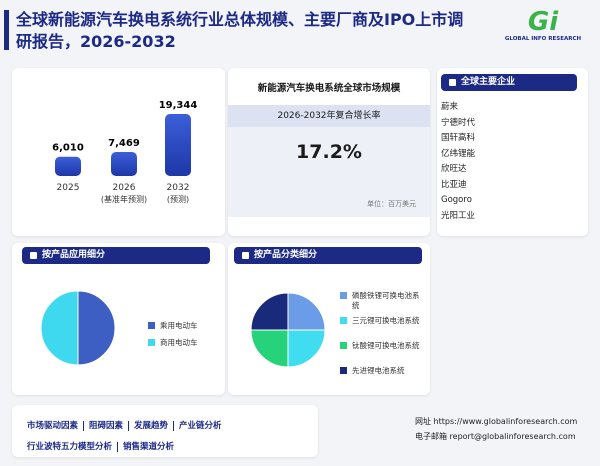  What do you see at coordinates (53, 426) in the screenshot?
I see `topic: 市场驱动因素` at bounding box center [53, 426].